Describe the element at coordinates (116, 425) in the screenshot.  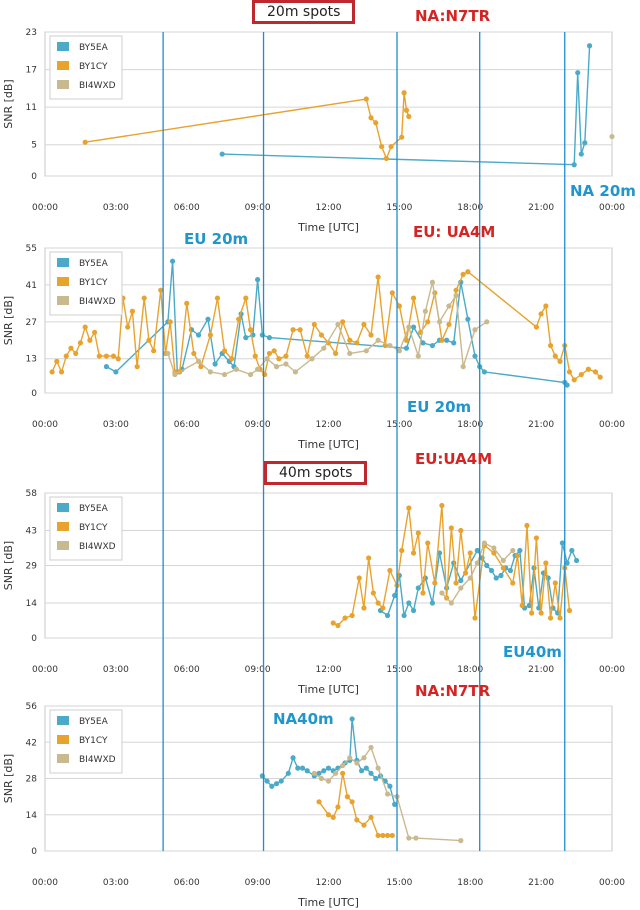
I see `x-tick-label: 03:00` at that location.